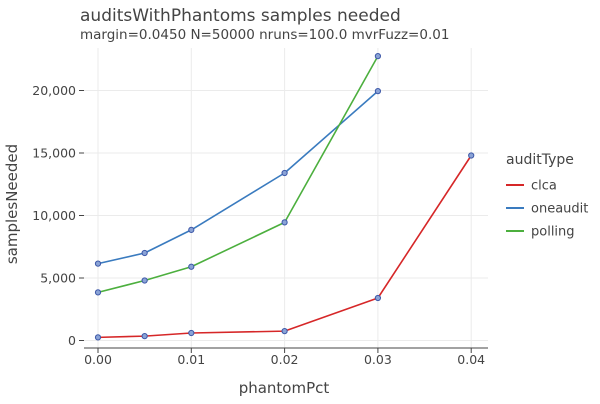 This screenshot has height=404, width=600. What do you see at coordinates (559, 209) in the screenshot?
I see `legend-label-oneaudit: oneaudit` at bounding box center [559, 209].